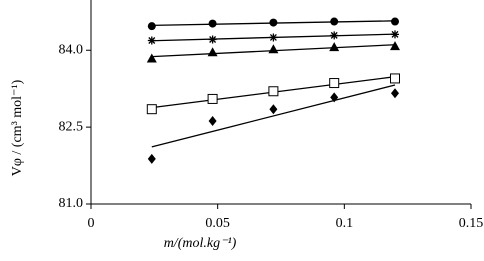 This screenshot has width=484, height=261. I want to click on x-tick-label: 0.15, so click(471, 223).